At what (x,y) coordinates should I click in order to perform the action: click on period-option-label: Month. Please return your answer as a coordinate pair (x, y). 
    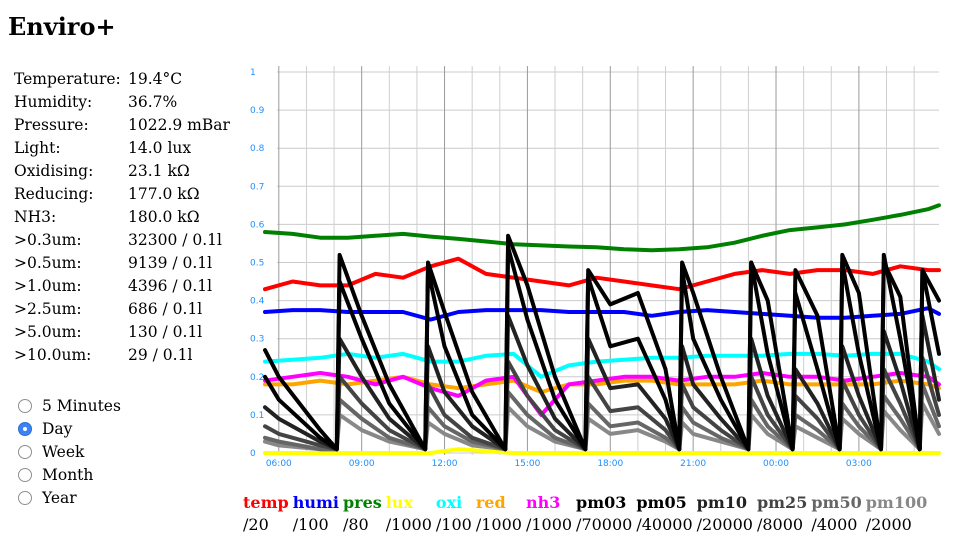
    Looking at the image, I should click on (68, 474).